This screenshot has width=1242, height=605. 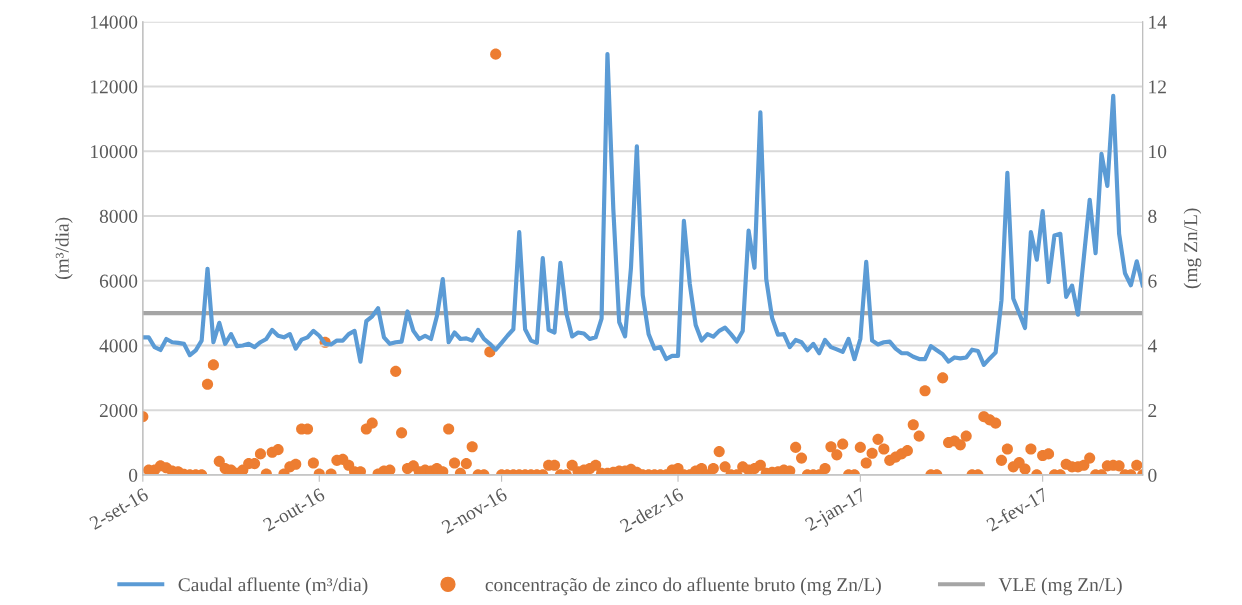 What do you see at coordinates (1152, 346) in the screenshot?
I see `y2-tick-label: 4` at bounding box center [1152, 346].